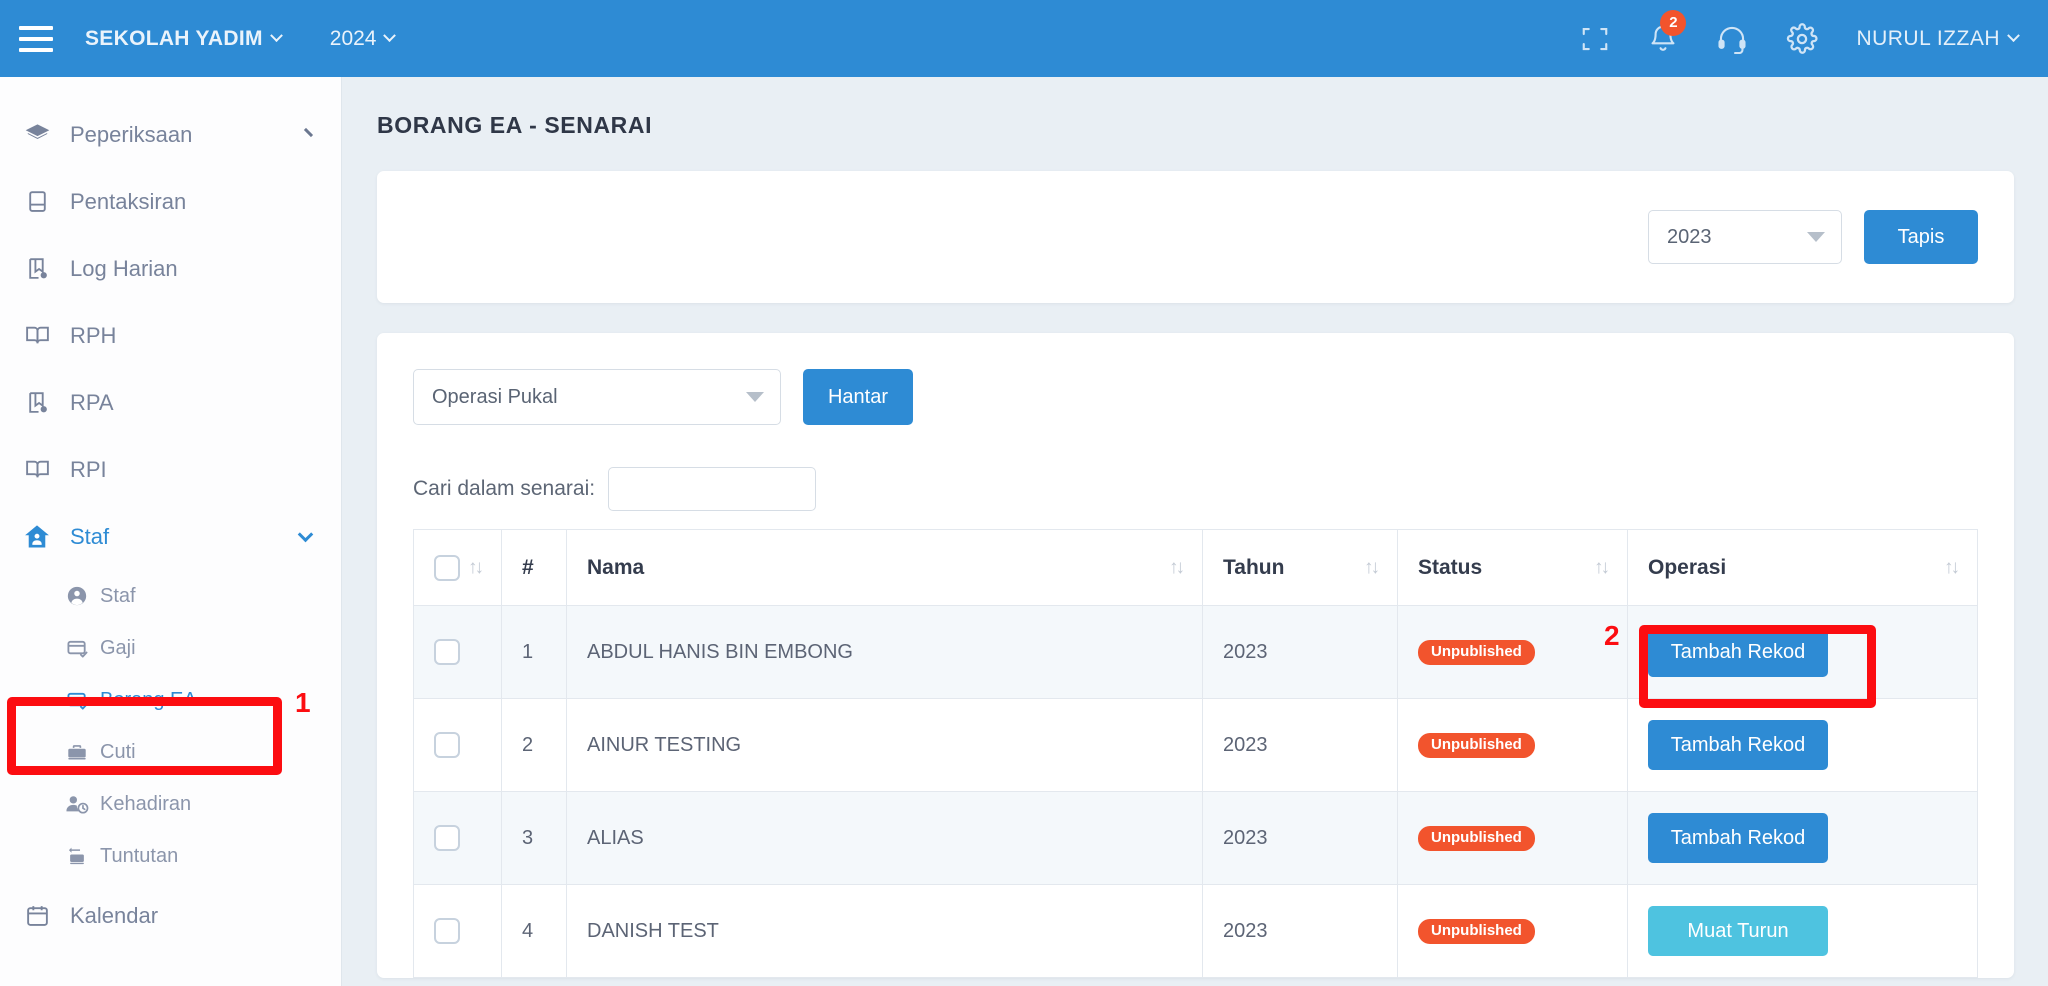 The width and height of the screenshot is (2048, 986). What do you see at coordinates (1738, 838) in the screenshot?
I see `row-3-tambah-rekod-button: Tambah Rekod` at bounding box center [1738, 838].